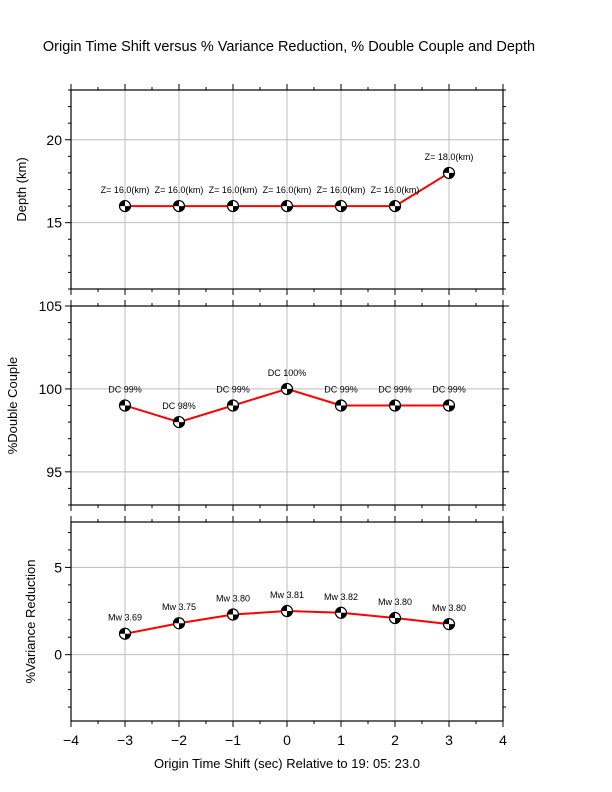  I want to click on y-tick-label: 100, so click(51, 389).